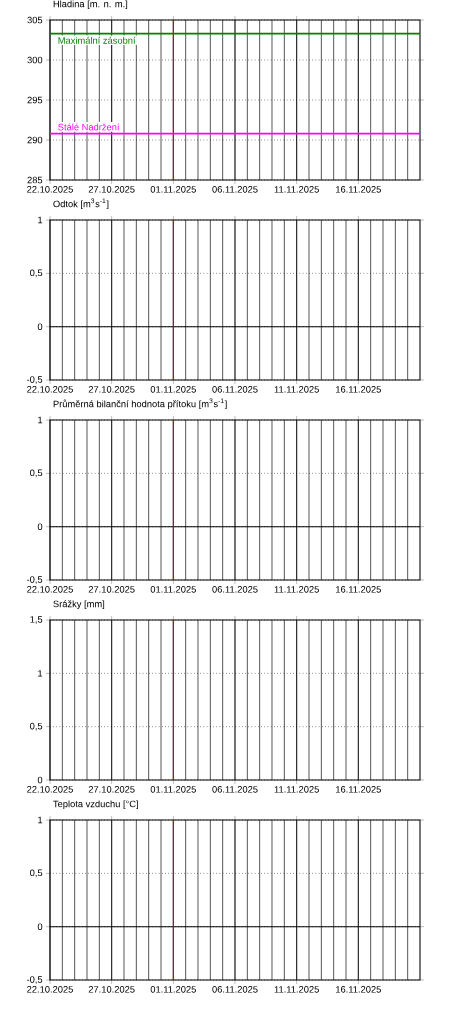 The image size is (450, 1010). What do you see at coordinates (35, 140) in the screenshot?
I see `y-tick-label: 290` at bounding box center [35, 140].